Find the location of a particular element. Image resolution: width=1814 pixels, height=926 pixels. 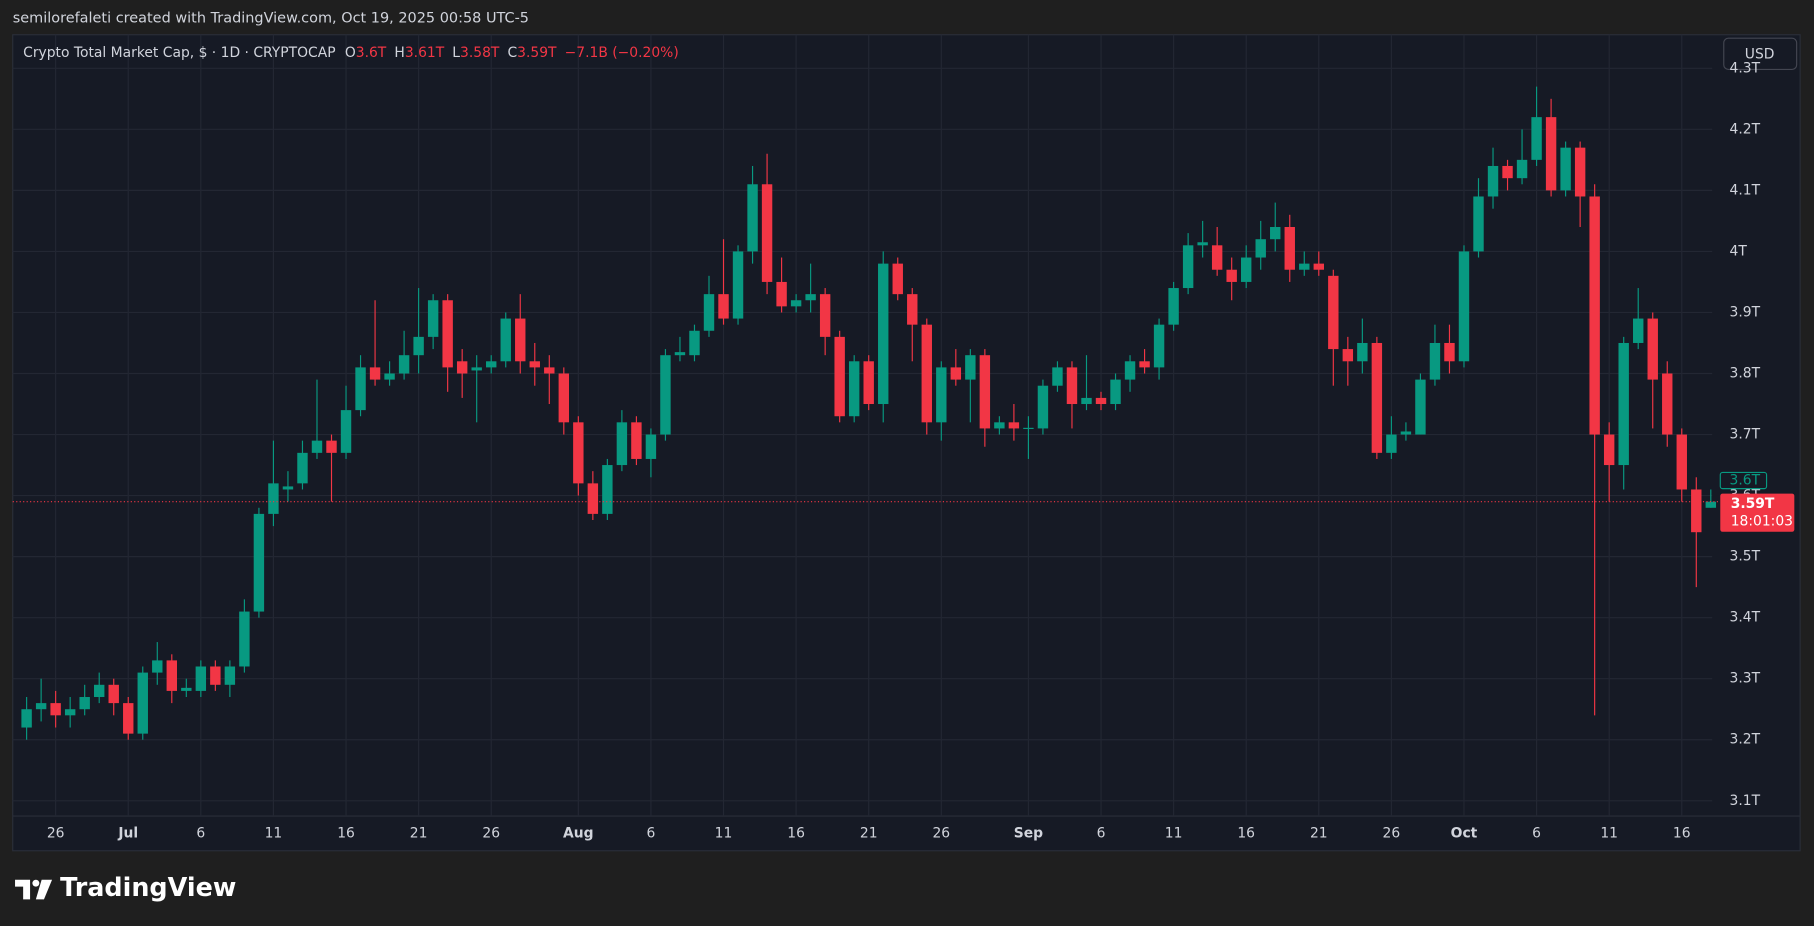

y-tick-label: 4T is located at coordinates (1739, 251).